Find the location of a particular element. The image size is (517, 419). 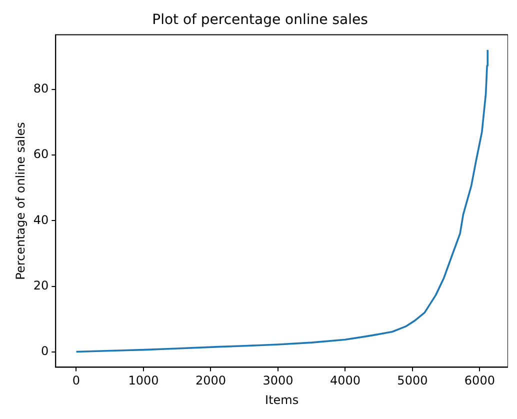

x-tick-label: 0 is located at coordinates (76, 381).